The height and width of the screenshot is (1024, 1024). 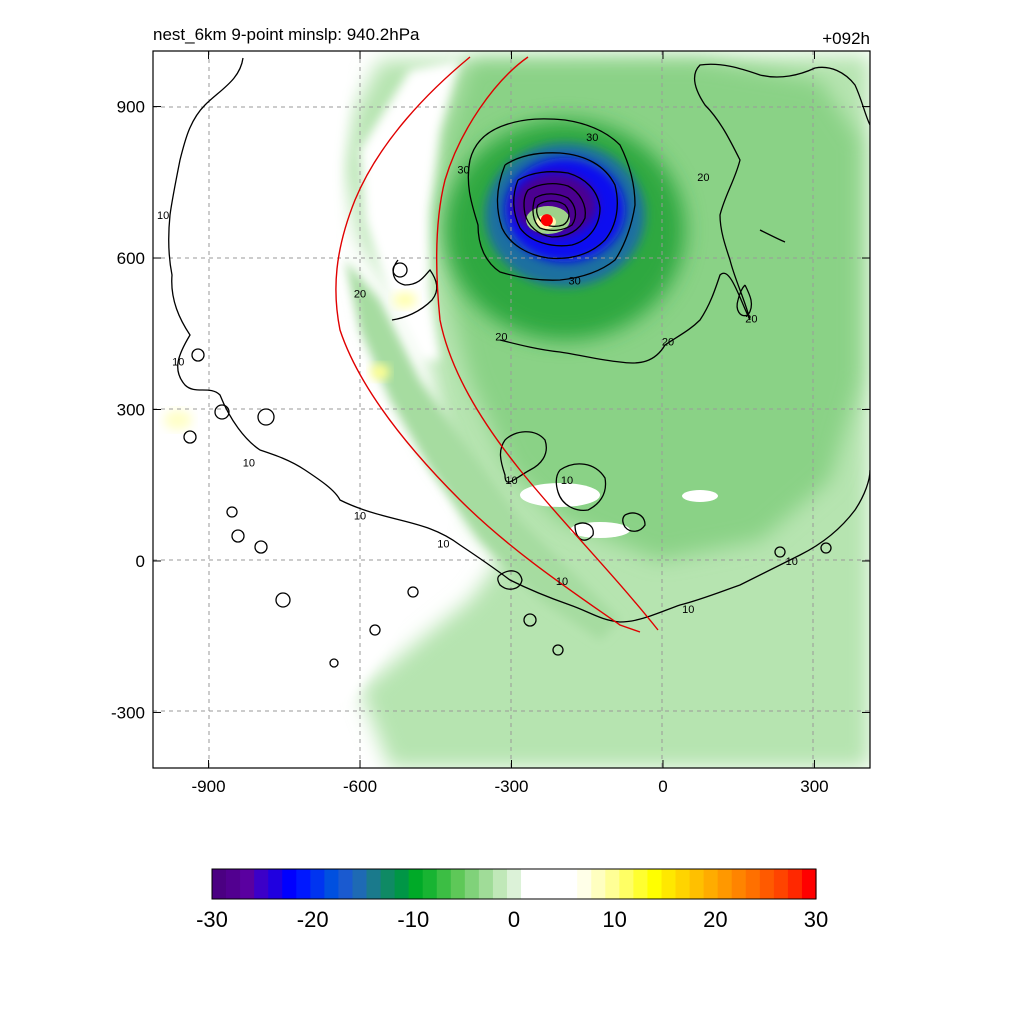 I want to click on y-tick-label: -300, so click(x=128, y=712).